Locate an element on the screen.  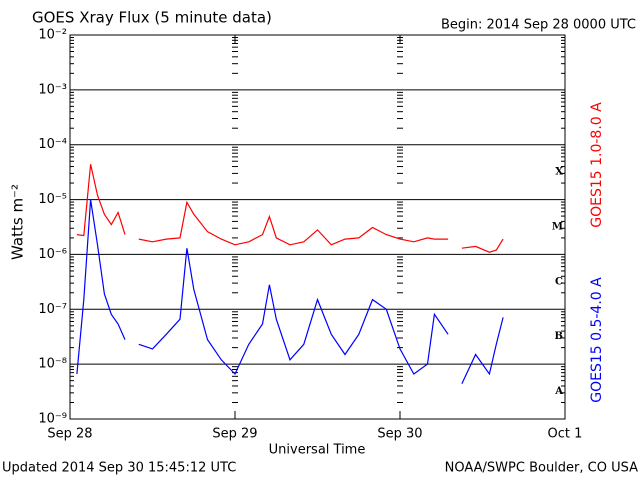
class-label: M is located at coordinates (557, 227).